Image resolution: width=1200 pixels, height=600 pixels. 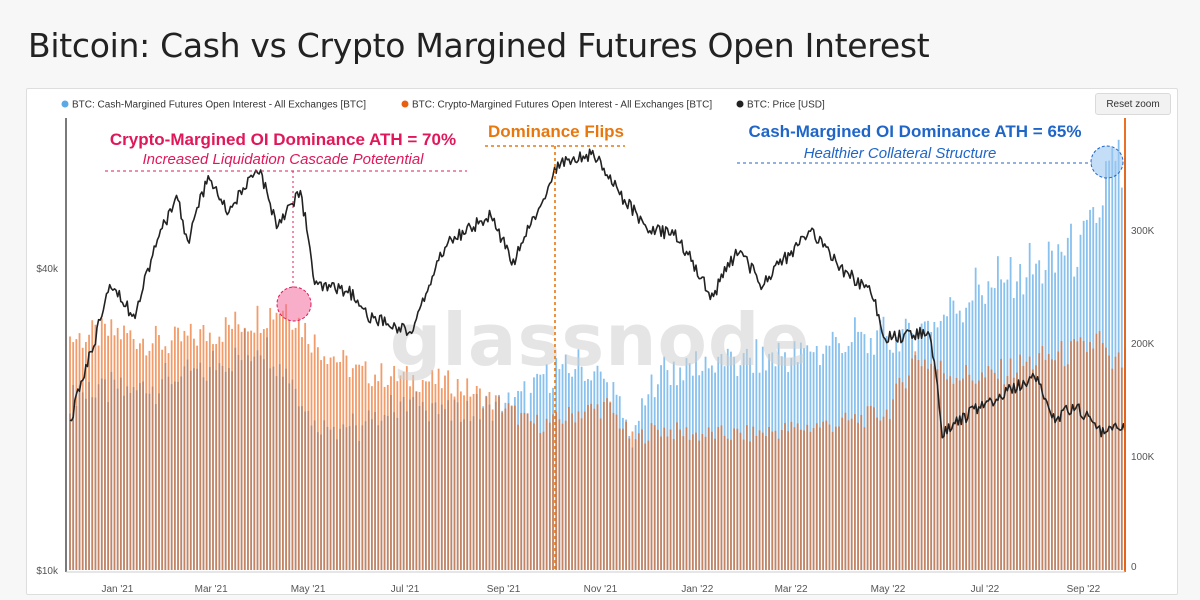 What do you see at coordinates (283, 139) in the screenshot?
I see `crypto-ath-title: Crypto-Margined OI Dominance ATH = 70%` at bounding box center [283, 139].